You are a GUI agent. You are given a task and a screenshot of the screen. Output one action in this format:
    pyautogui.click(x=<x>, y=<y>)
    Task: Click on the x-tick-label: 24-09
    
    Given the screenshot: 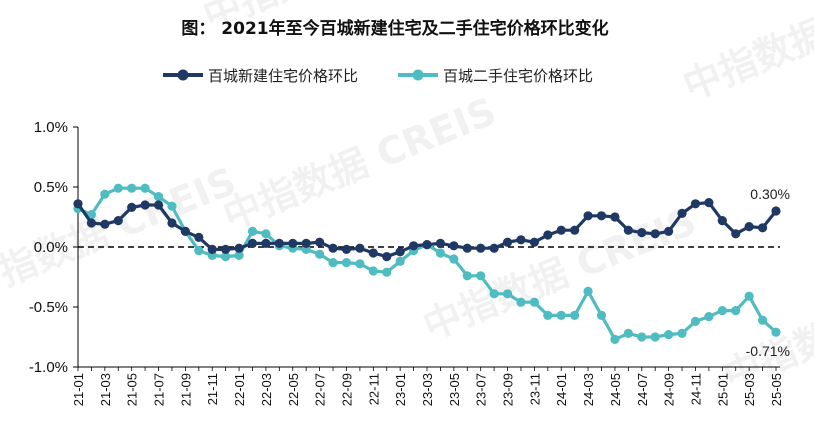 What is the action you would take?
    pyautogui.click(x=669, y=389)
    